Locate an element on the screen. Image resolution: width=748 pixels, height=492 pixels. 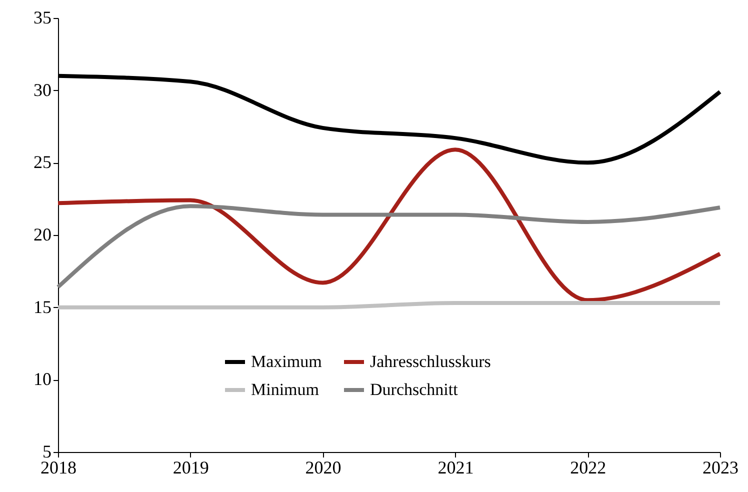
y-tick-label: 10 is located at coordinates (43, 379).